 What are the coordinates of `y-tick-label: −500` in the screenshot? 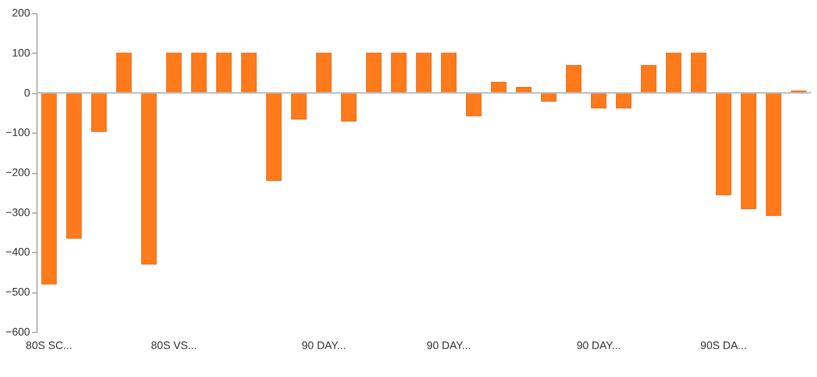 It's located at (18, 292).